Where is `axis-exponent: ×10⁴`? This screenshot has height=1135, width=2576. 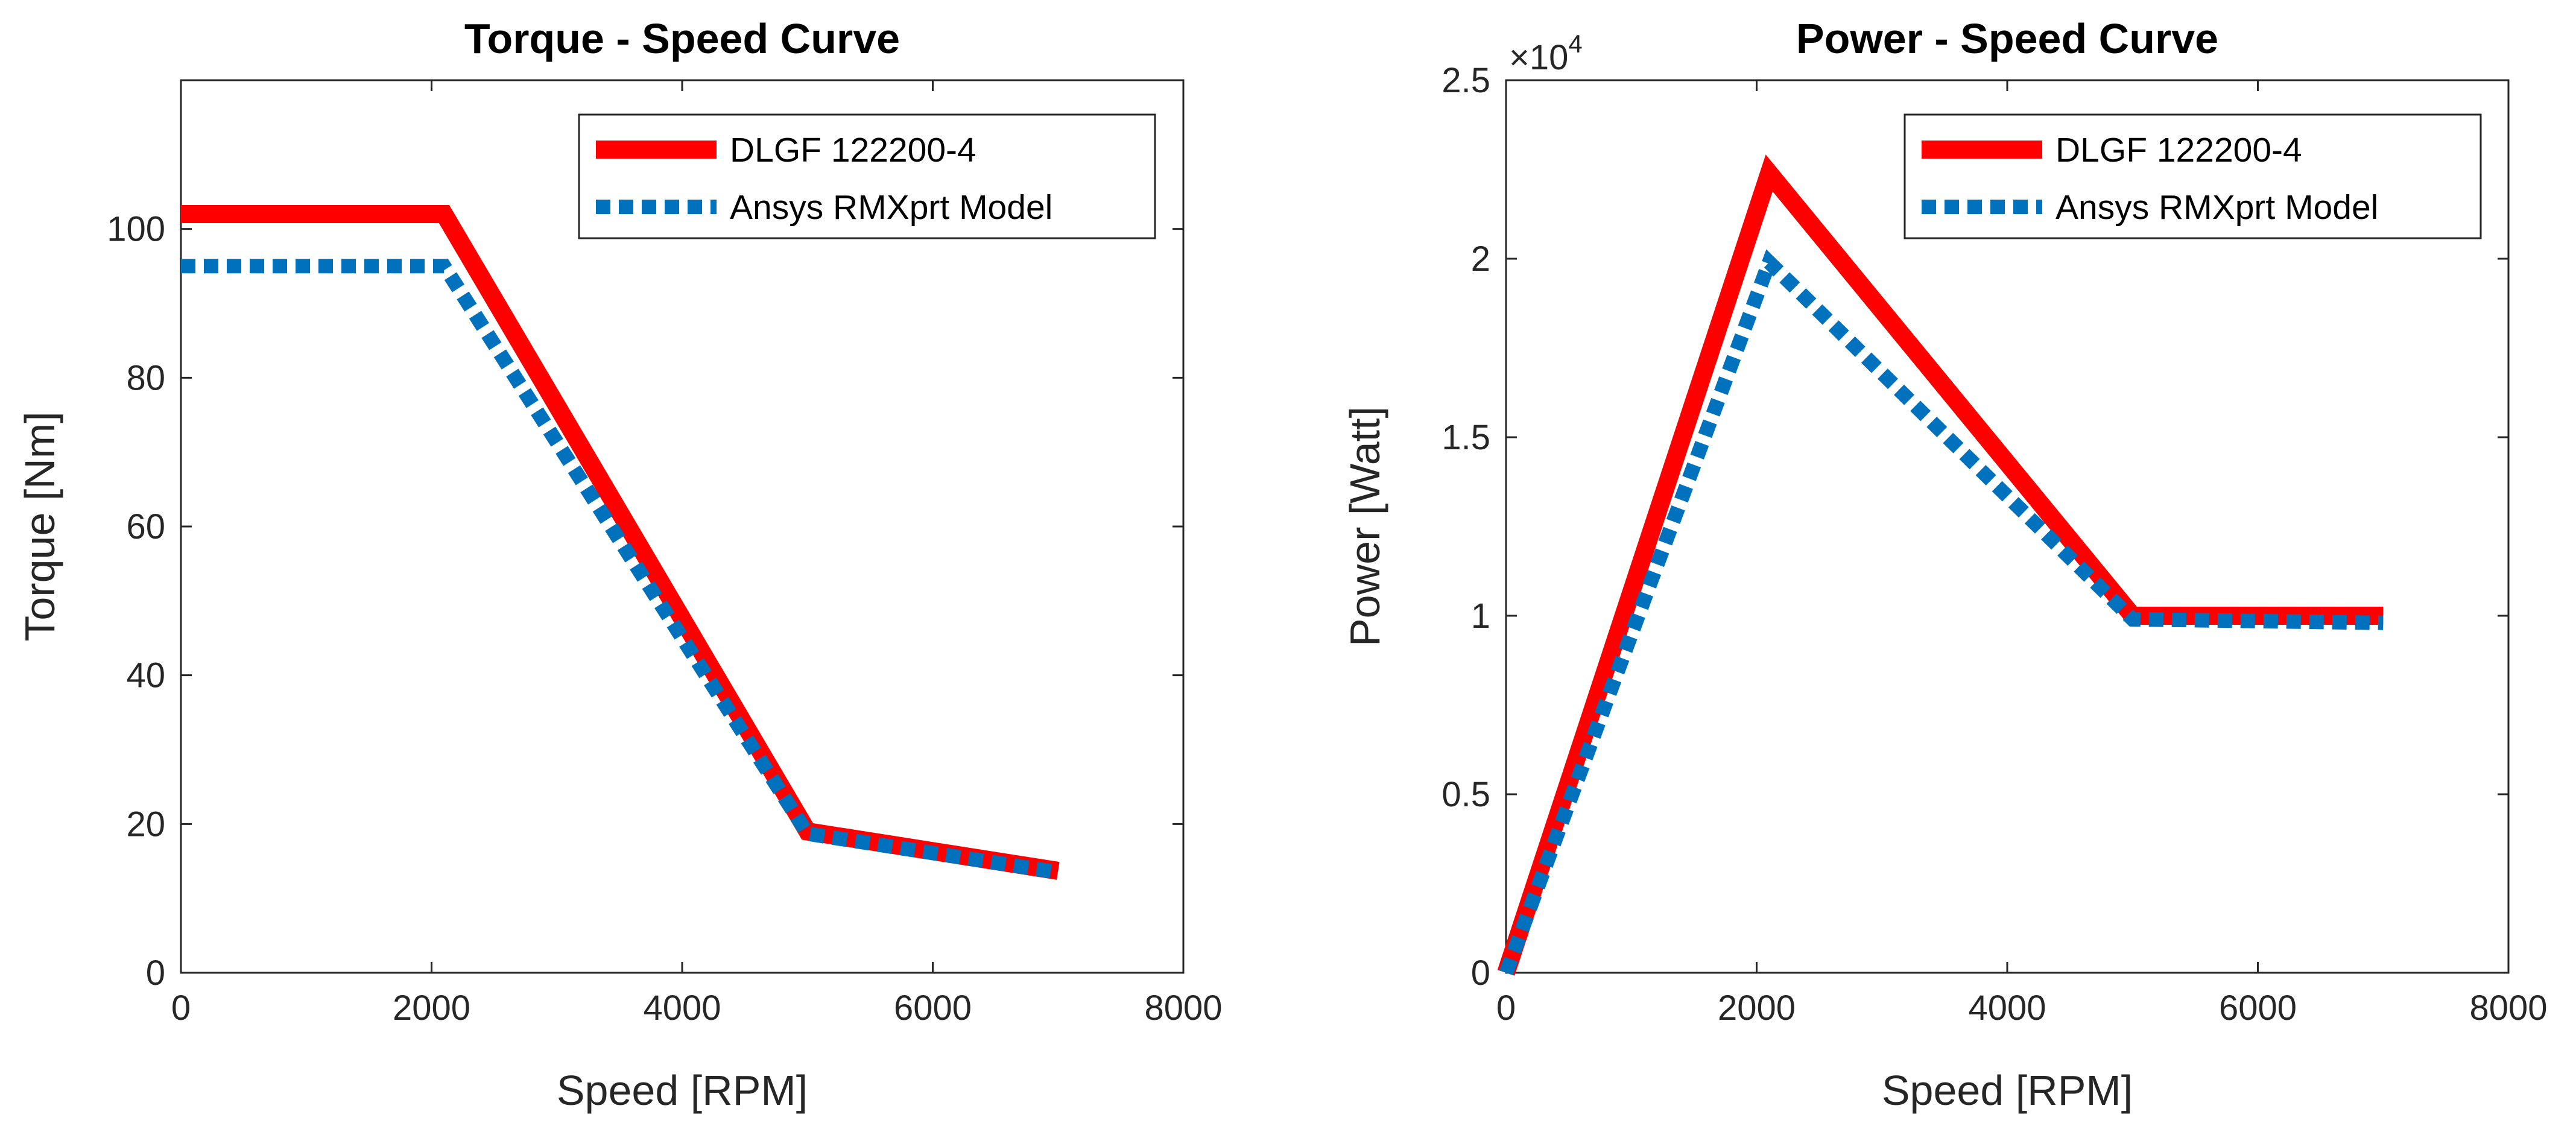
axis-exponent: ×10⁴ is located at coordinates (1546, 53).